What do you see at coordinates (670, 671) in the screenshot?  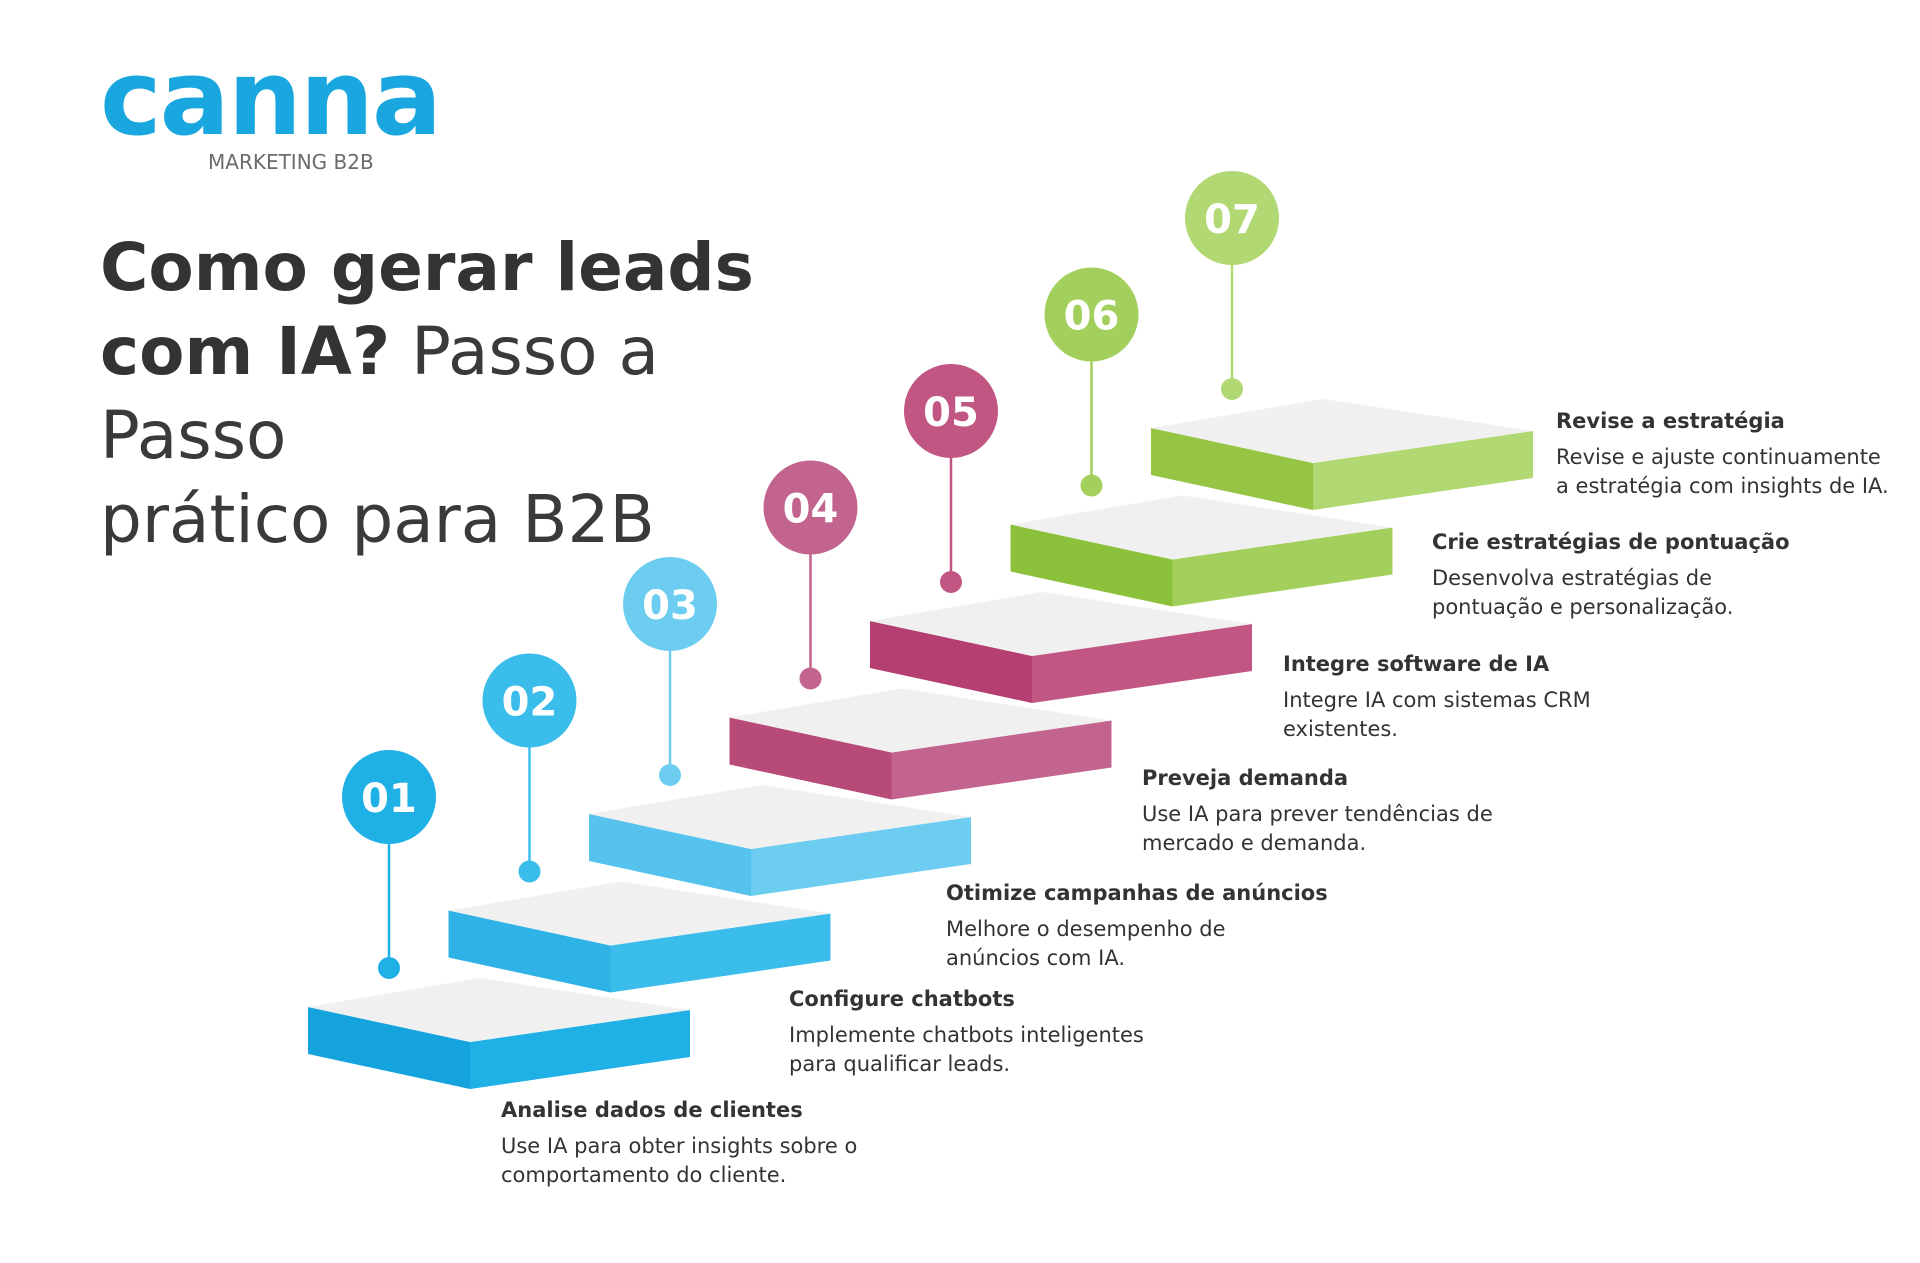 I see `pin-03: 03` at bounding box center [670, 671].